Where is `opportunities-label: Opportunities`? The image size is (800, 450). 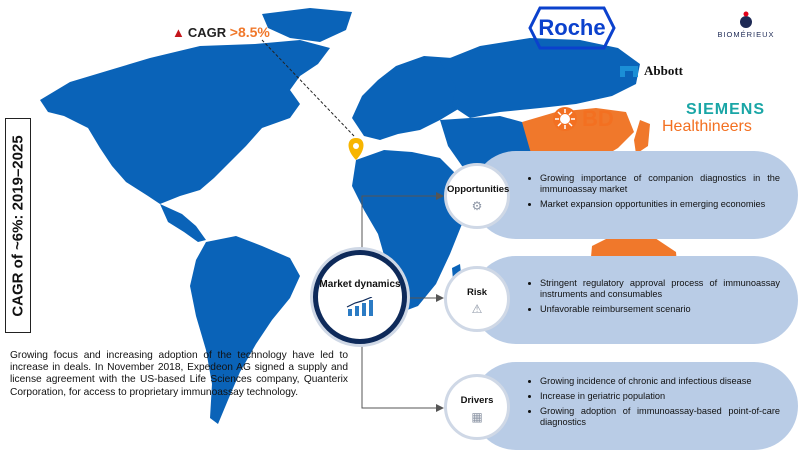 opportunities-label: Opportunities is located at coordinates (478, 189).